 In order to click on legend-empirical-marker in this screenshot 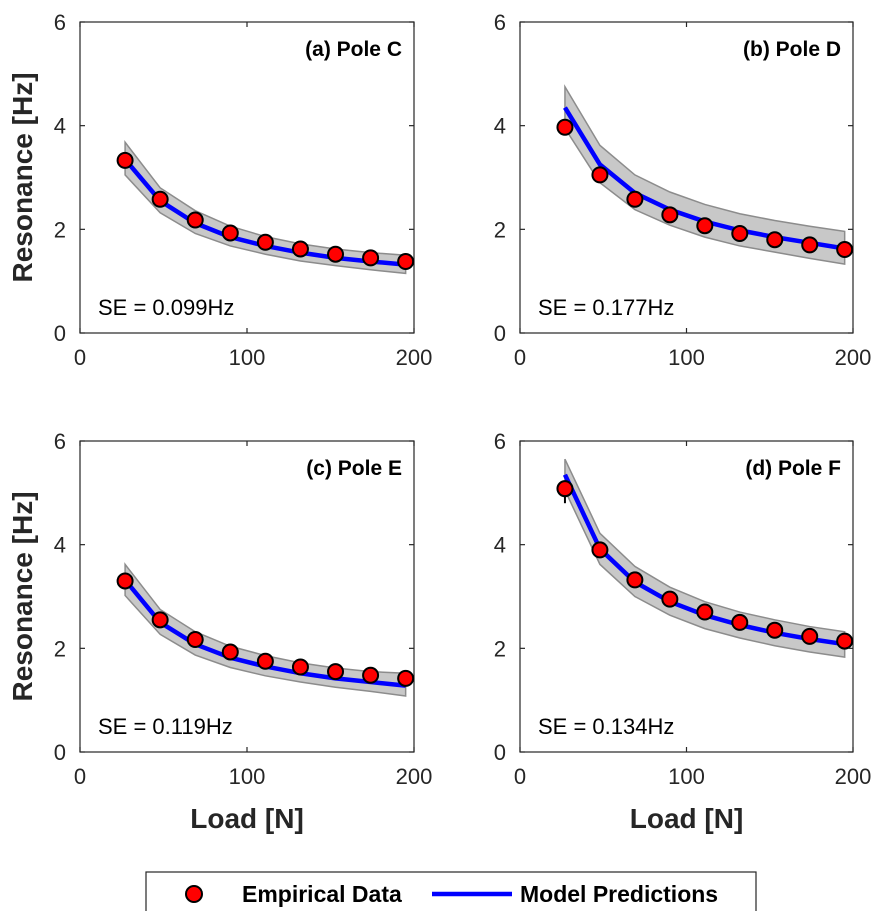, I will do `click(194, 894)`.